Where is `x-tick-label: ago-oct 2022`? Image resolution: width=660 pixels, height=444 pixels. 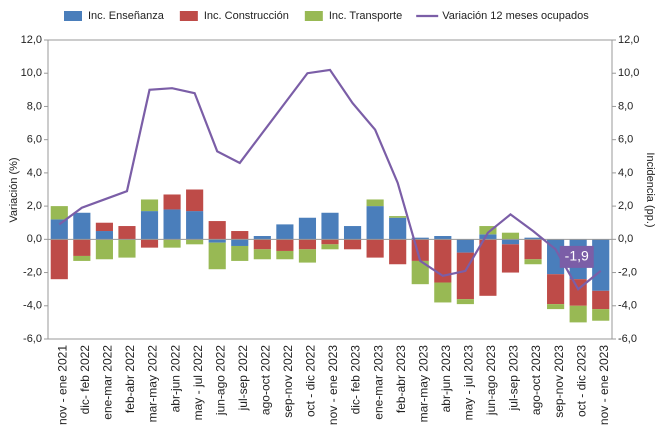
x-tick-label: ago-oct 2022 is located at coordinates (265, 380).